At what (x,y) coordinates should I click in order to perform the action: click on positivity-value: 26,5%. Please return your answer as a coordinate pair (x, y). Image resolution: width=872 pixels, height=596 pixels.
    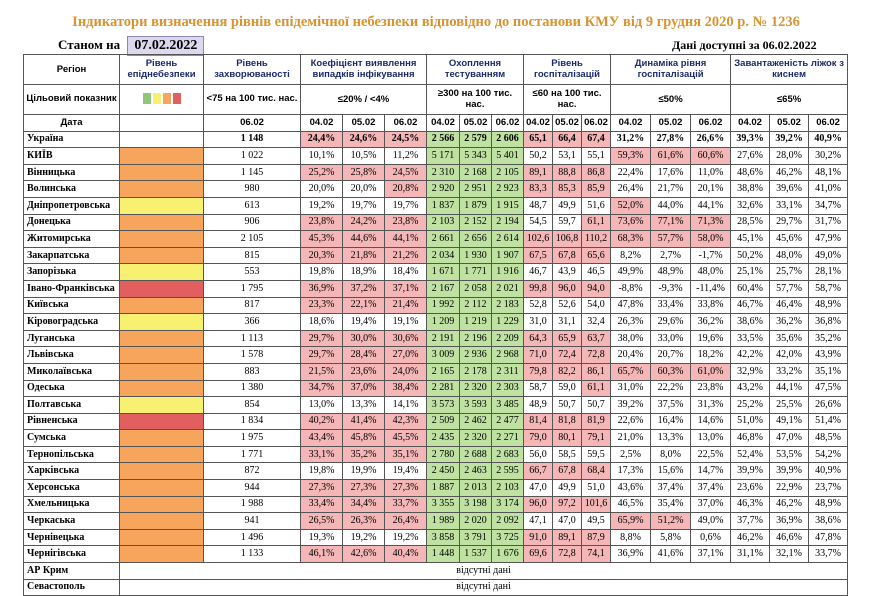
    Looking at the image, I should click on (321, 521).